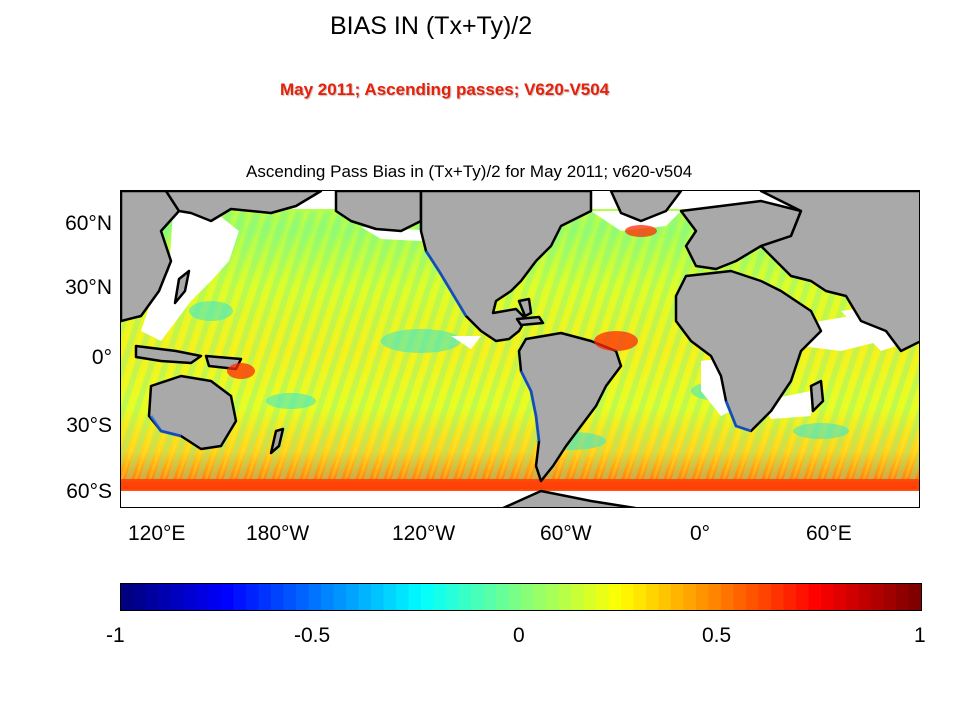  I want to click on land-asia-east, so click(839, 272).